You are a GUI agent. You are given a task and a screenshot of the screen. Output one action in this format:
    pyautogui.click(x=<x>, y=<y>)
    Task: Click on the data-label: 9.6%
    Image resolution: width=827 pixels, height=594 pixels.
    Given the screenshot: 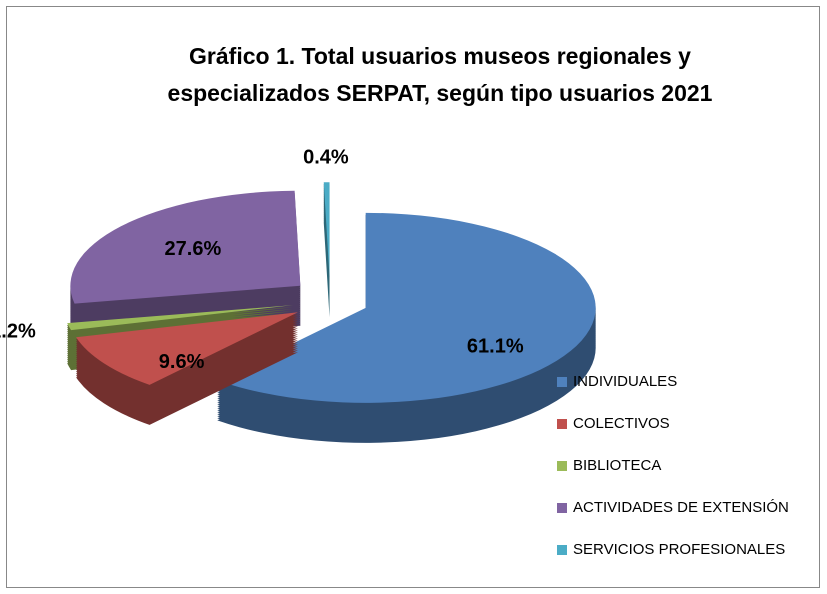 What is the action you would take?
    pyautogui.click(x=182, y=362)
    